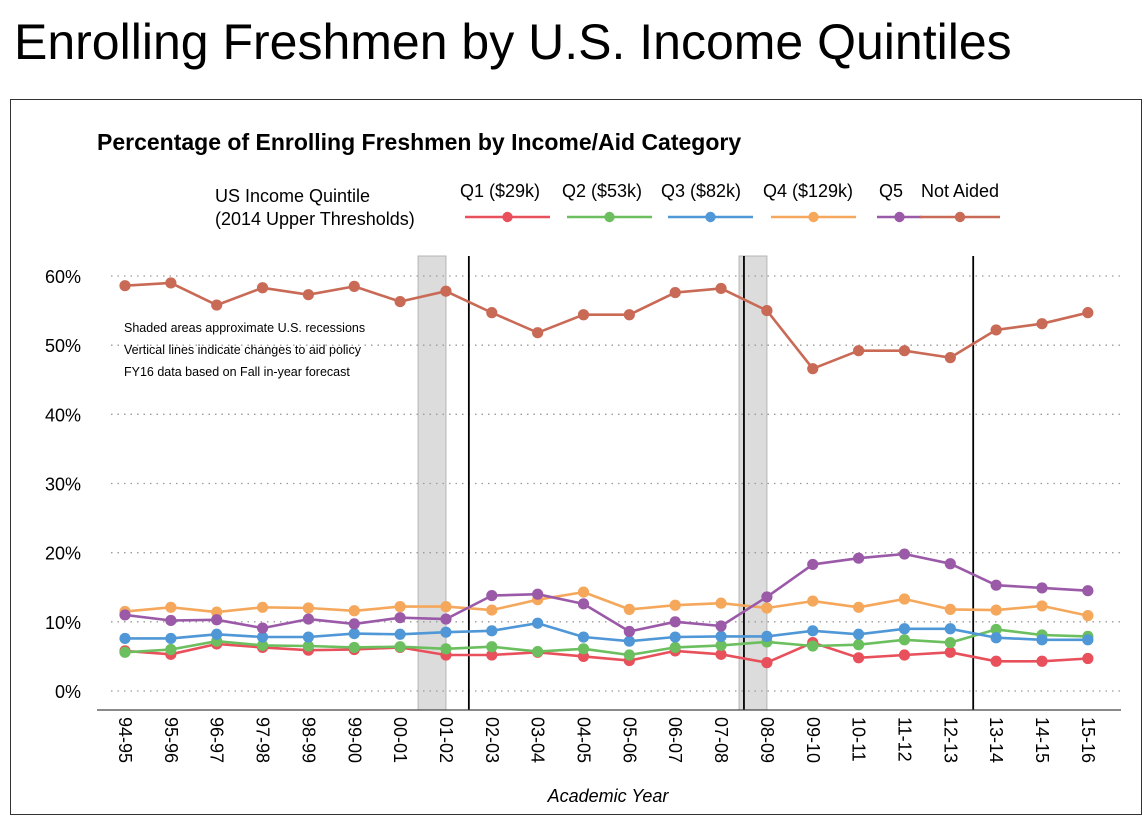  I want to click on x-tick-label: 09-10, so click(813, 740).